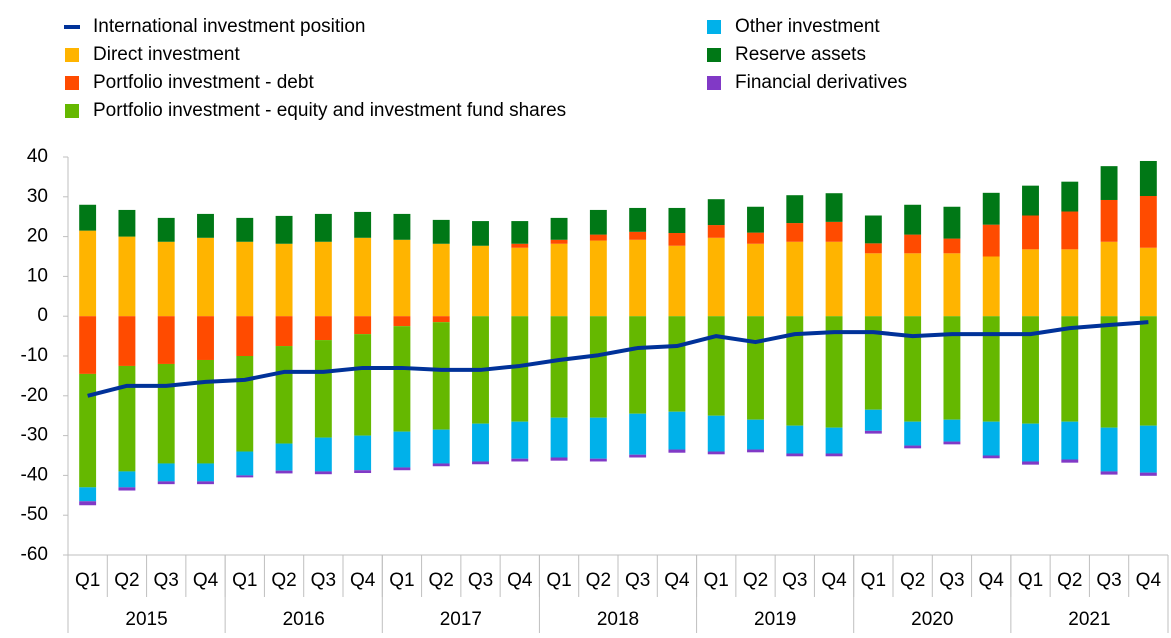  I want to click on y-tick-label: -10, so click(34, 355).